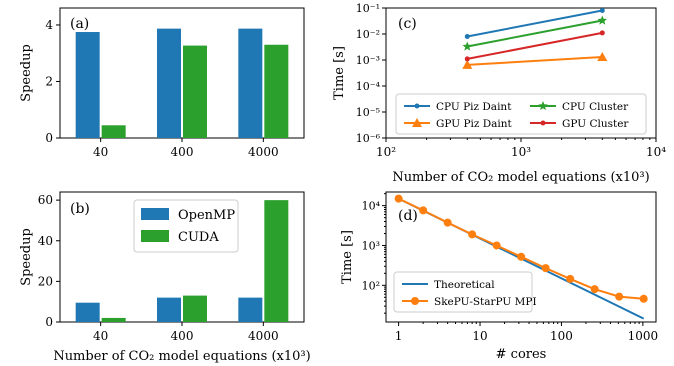 The image size is (674, 366). I want to click on panel-c-ytick-label: 10⁻¹, so click(368, 8).